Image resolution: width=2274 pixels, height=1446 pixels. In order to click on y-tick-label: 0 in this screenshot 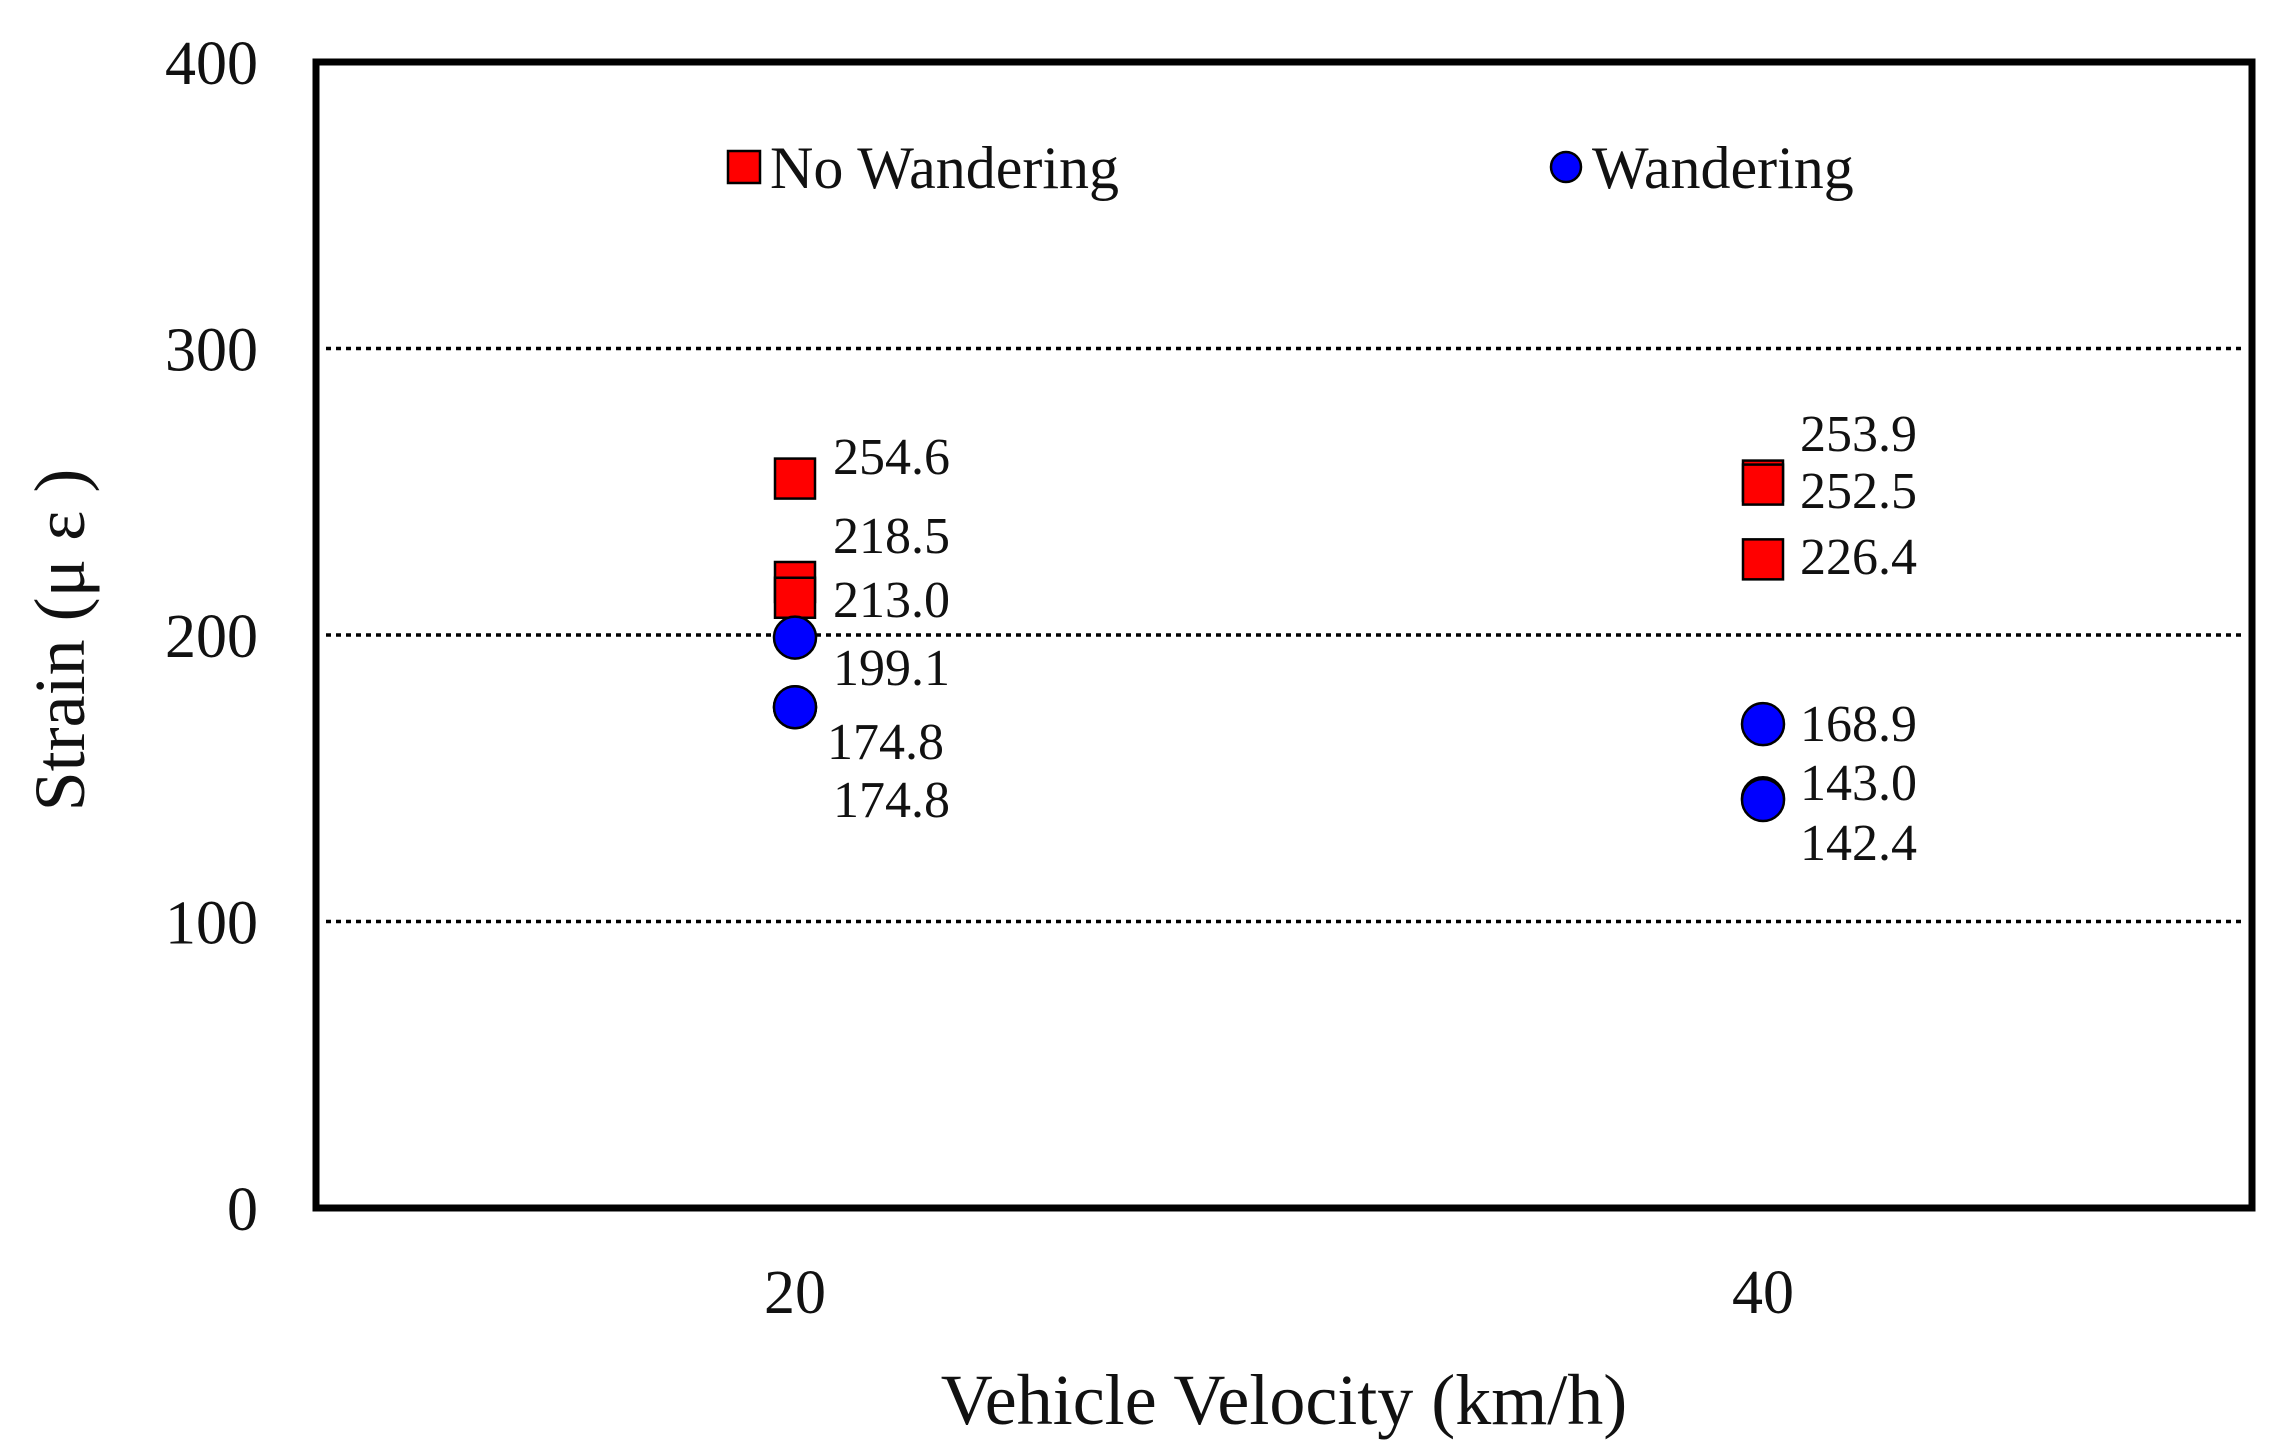, I will do `click(242, 1210)`.